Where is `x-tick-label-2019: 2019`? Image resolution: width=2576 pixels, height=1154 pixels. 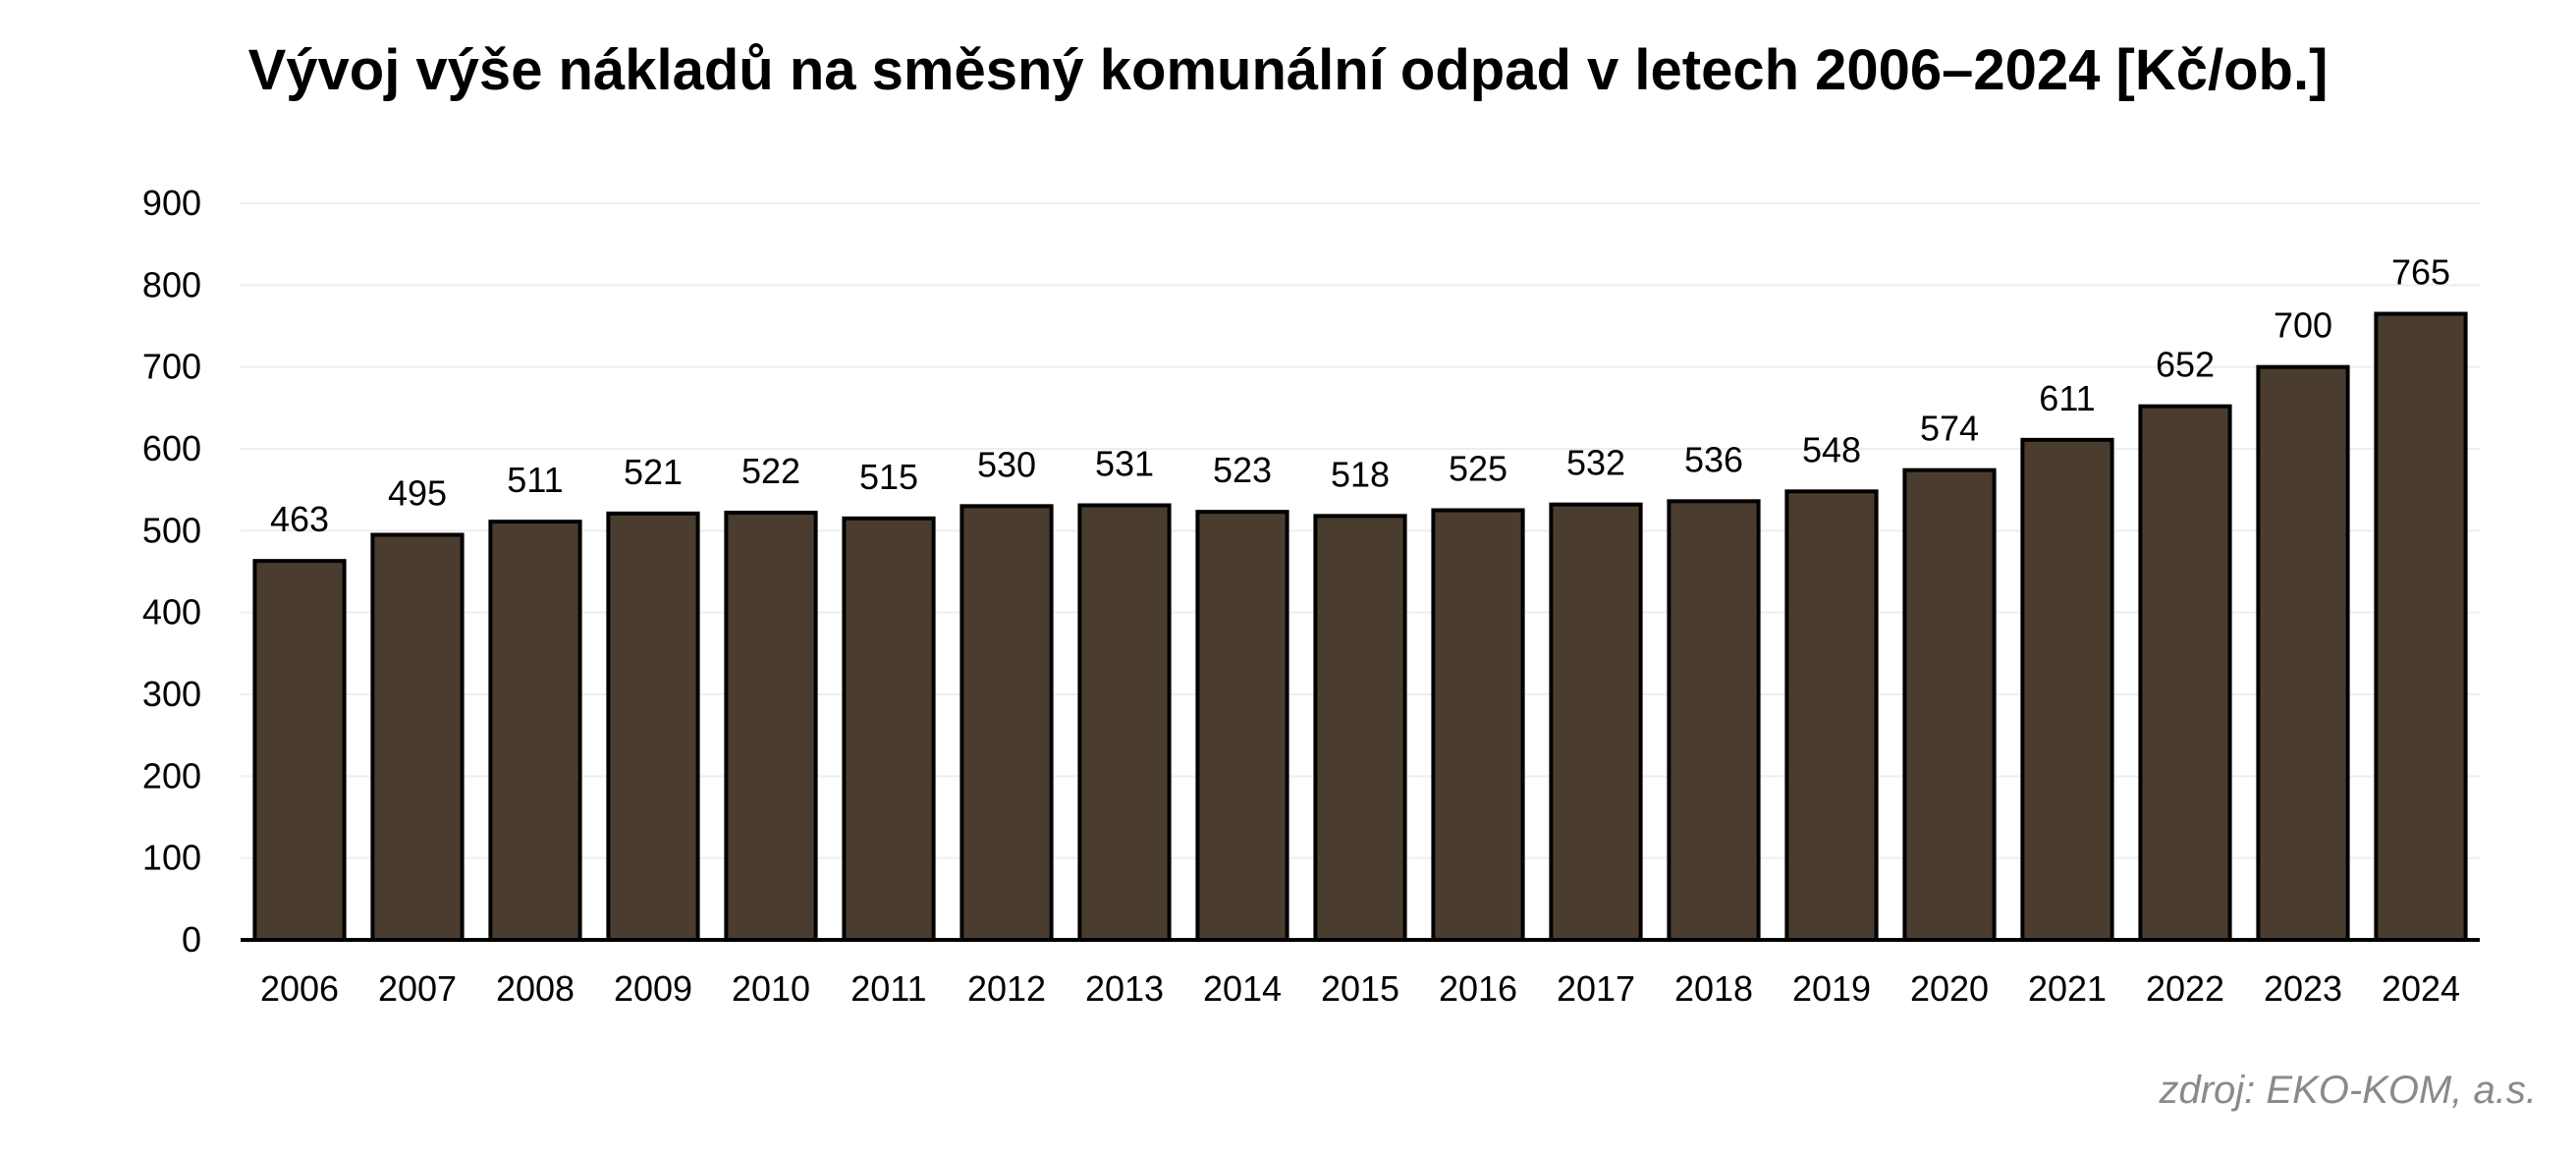 x-tick-label-2019: 2019 is located at coordinates (1832, 989).